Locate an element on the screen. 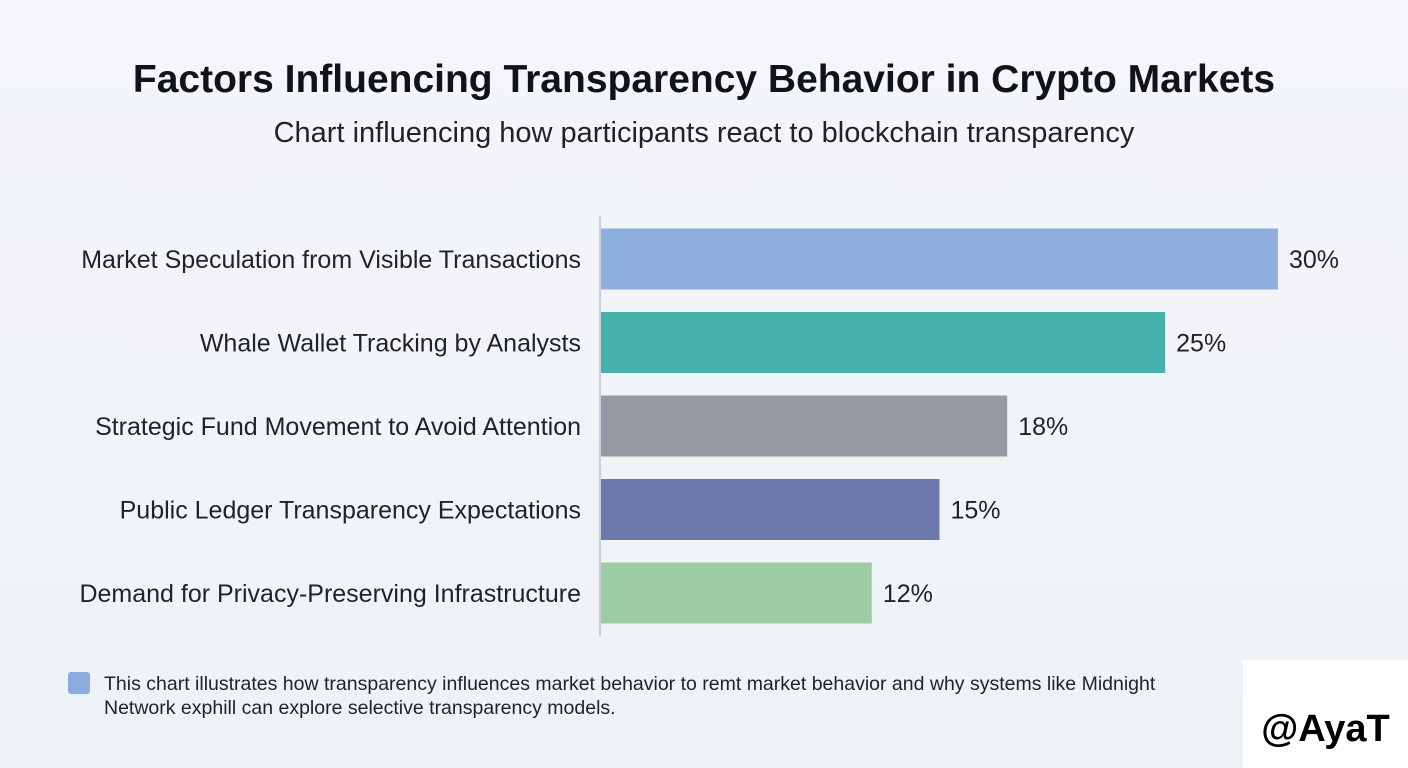 Image resolution: width=1408 pixels, height=768 pixels. value-label-4: 15% is located at coordinates (976, 511).